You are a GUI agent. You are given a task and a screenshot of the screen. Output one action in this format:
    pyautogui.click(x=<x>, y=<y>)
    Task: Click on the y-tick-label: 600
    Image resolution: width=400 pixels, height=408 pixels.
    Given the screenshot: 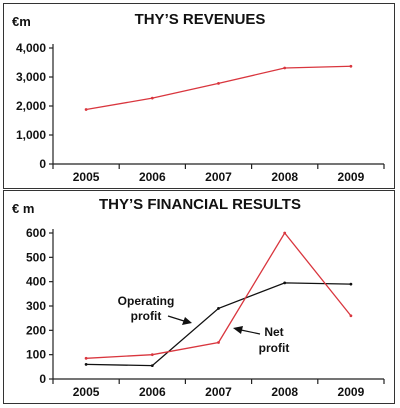 What is the action you would take?
    pyautogui.click(x=36, y=233)
    